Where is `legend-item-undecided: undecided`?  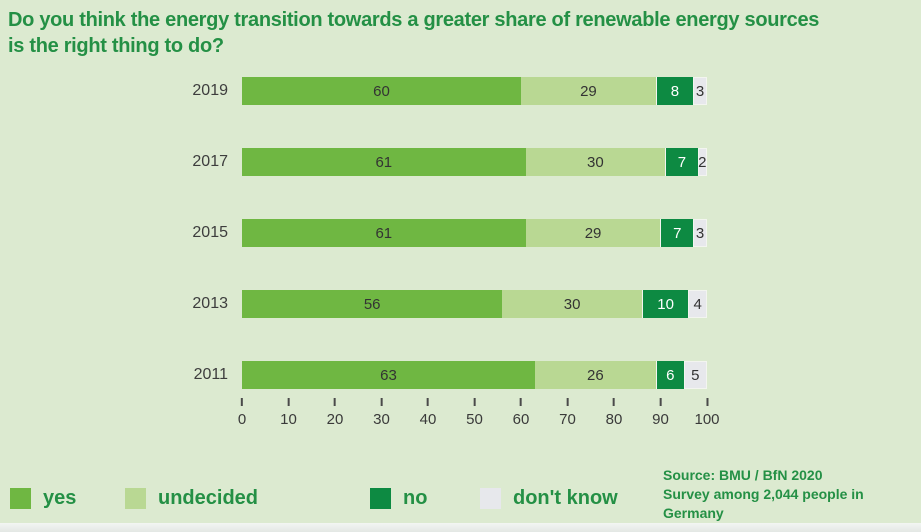 legend-item-undecided: undecided is located at coordinates (191, 498).